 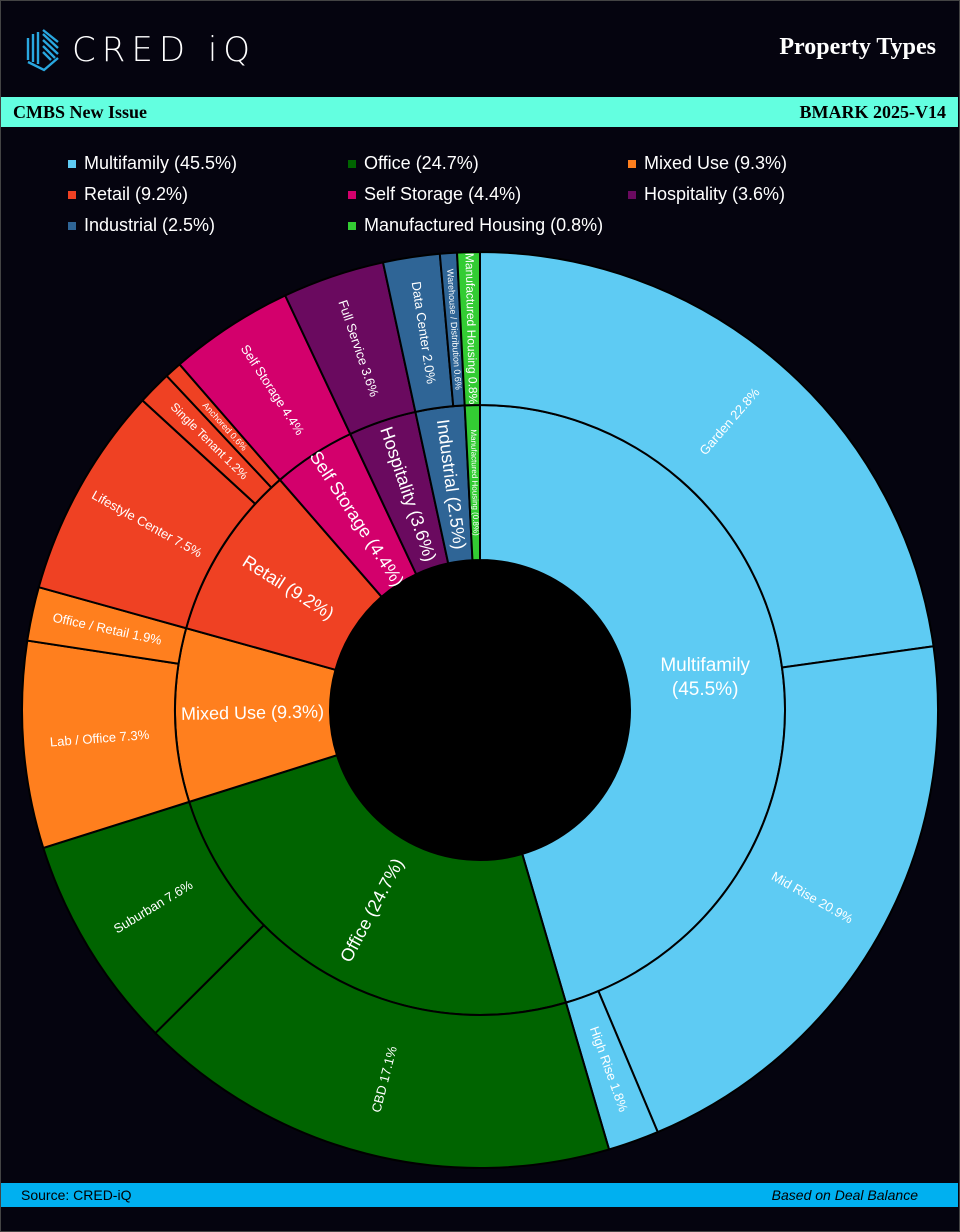 I want to click on legend-label: Multifamily (45.5%), so click(x=161, y=163).